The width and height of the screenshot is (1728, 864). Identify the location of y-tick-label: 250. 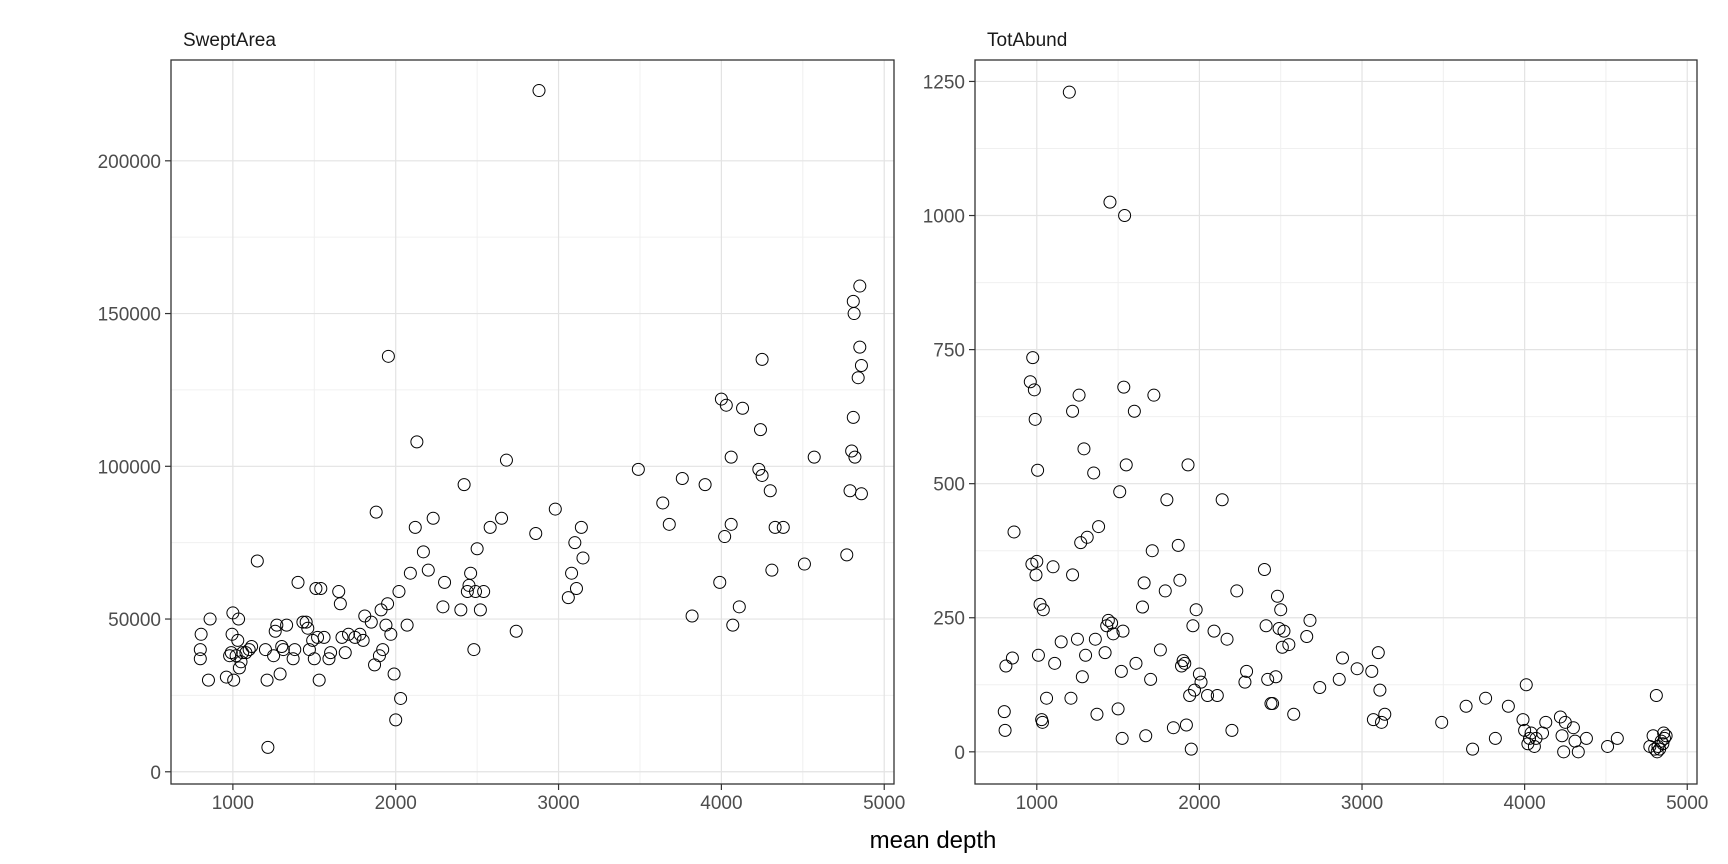
(949, 619).